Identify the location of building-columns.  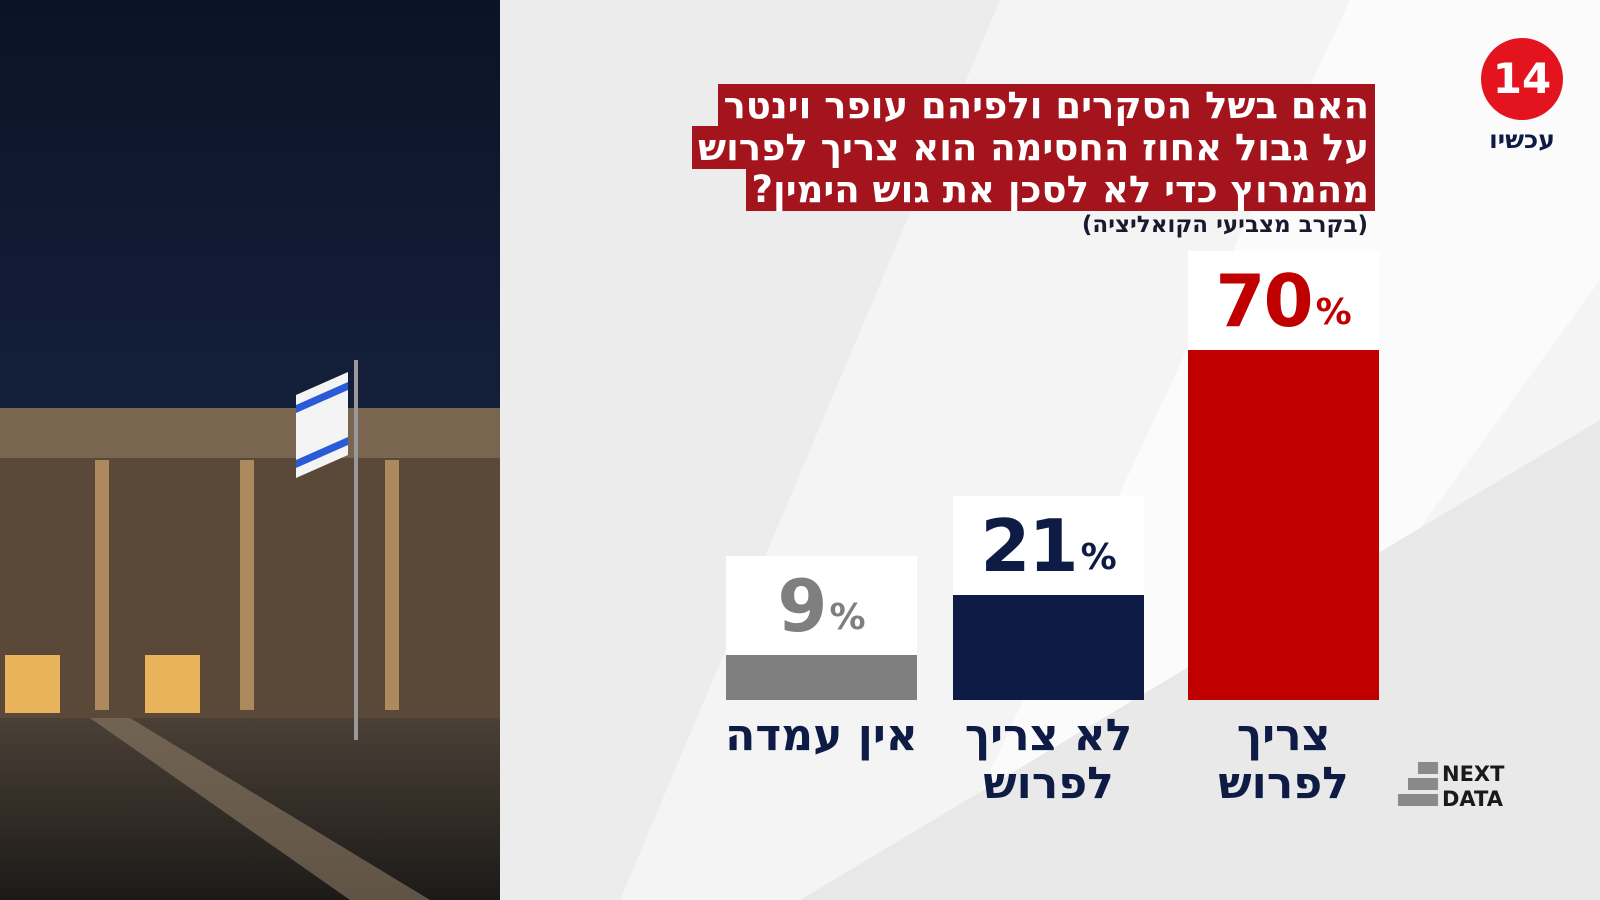
(247, 585).